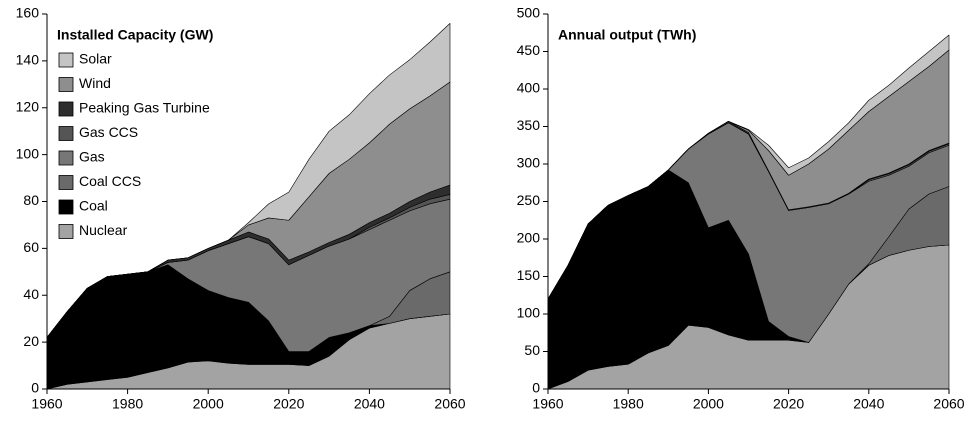  I want to click on y-tick-label: 450, so click(529, 50).